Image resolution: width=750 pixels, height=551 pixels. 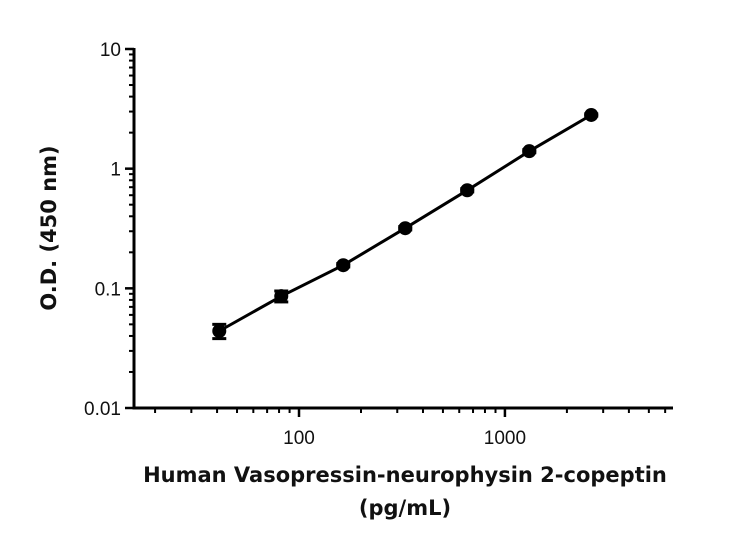 I want to click on y-axis-title: O.D. (450 nm), so click(x=49, y=227).